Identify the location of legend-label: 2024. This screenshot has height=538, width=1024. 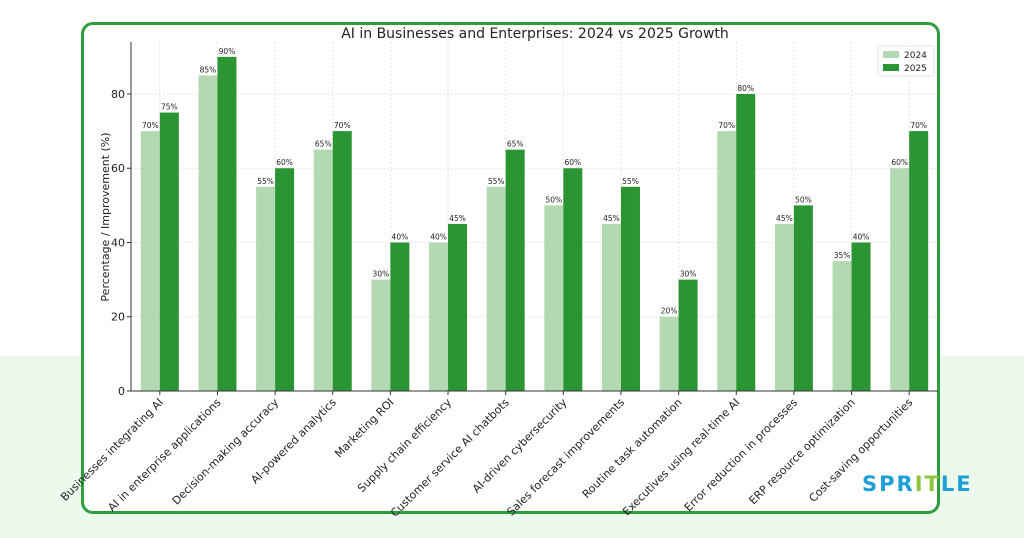
(915, 56).